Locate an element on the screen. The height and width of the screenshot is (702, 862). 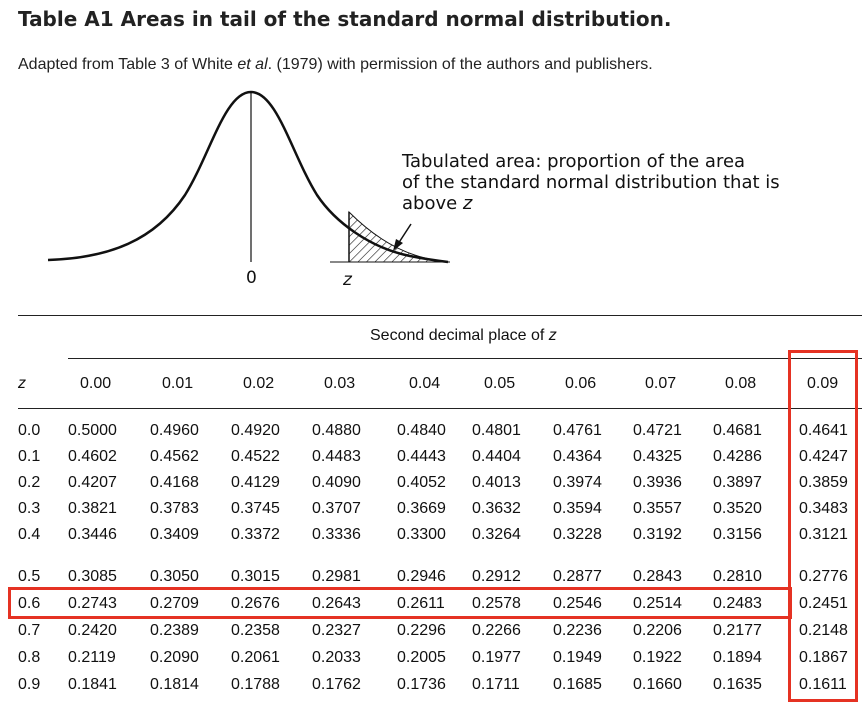
table-cell: 0.2578 is located at coordinates (496, 603).